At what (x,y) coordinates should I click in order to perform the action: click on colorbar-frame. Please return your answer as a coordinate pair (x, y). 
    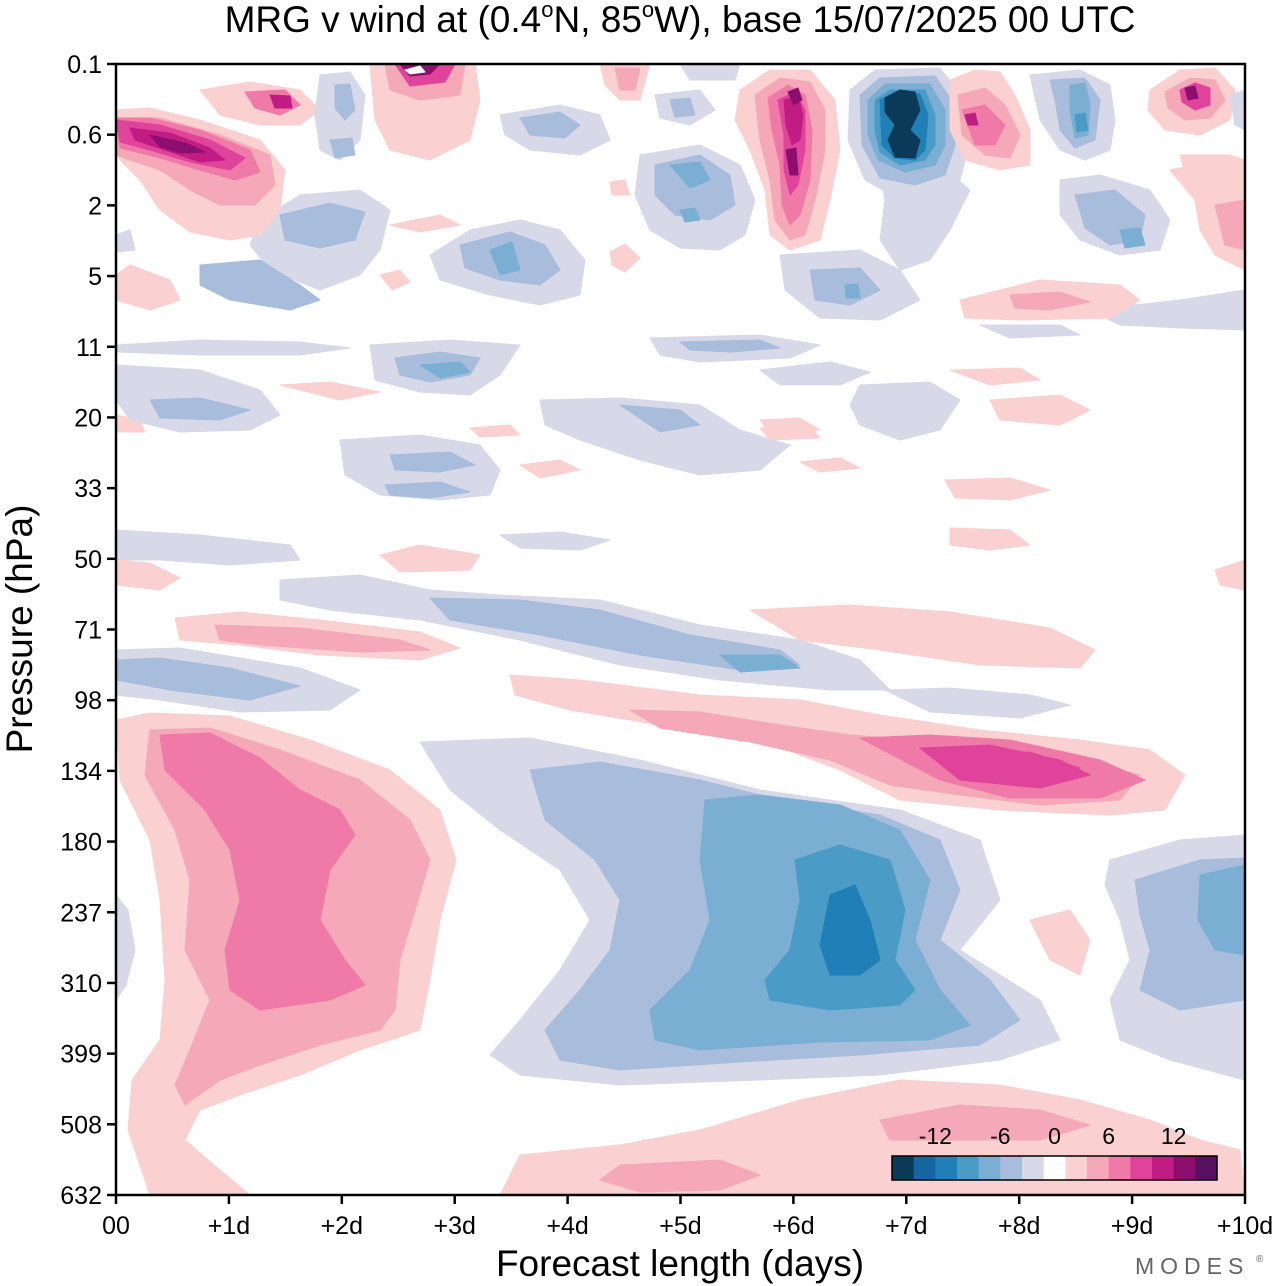
    Looking at the image, I should click on (1054, 1168).